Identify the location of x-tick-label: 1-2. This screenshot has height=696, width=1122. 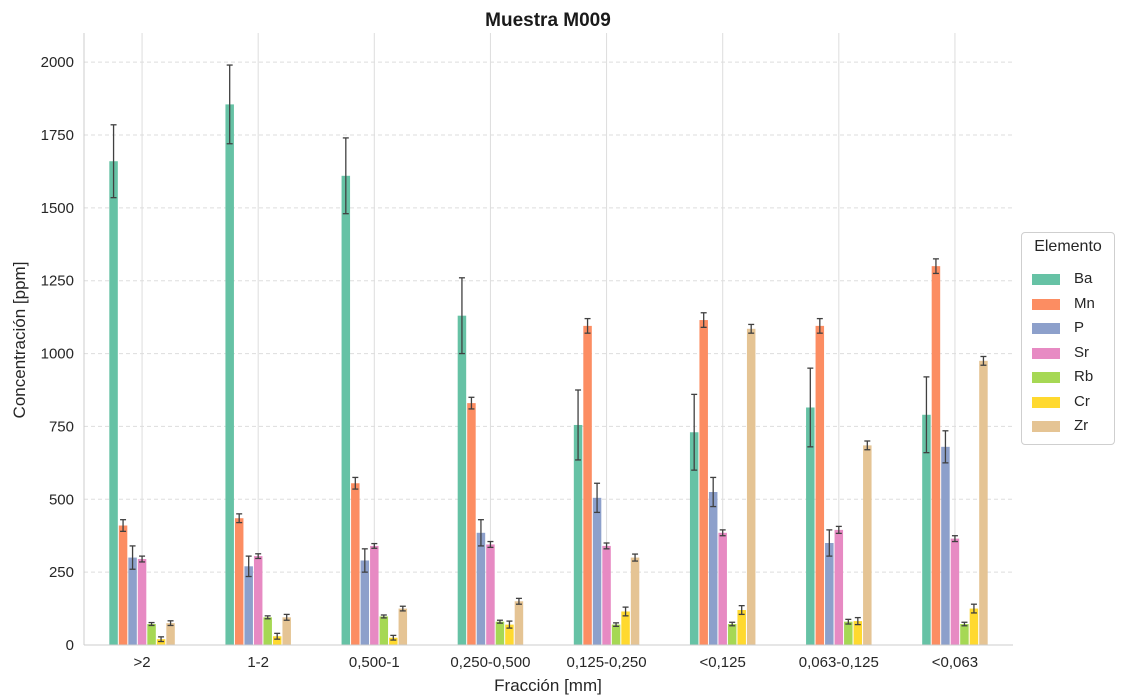
(258, 662).